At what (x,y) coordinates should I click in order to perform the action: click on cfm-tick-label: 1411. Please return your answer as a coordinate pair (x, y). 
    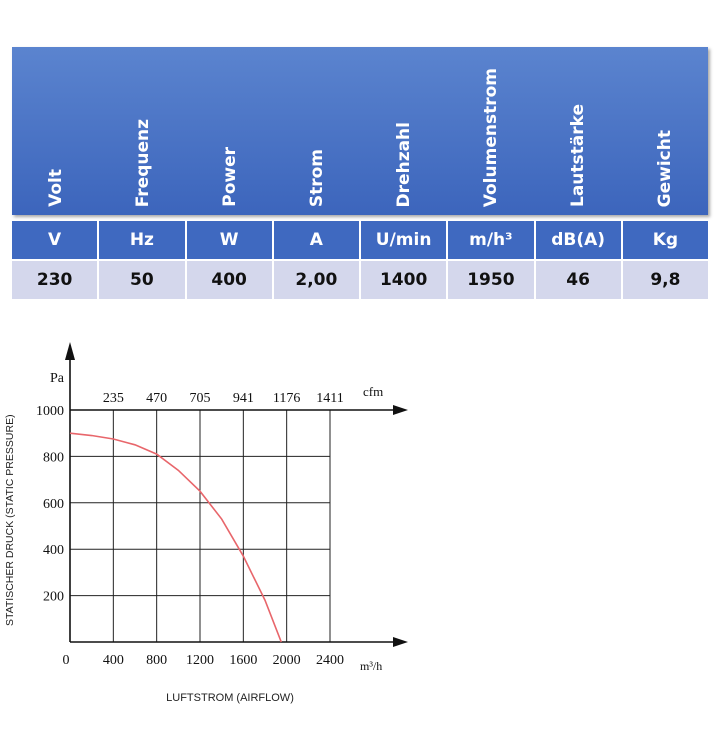
    Looking at the image, I should click on (329, 398).